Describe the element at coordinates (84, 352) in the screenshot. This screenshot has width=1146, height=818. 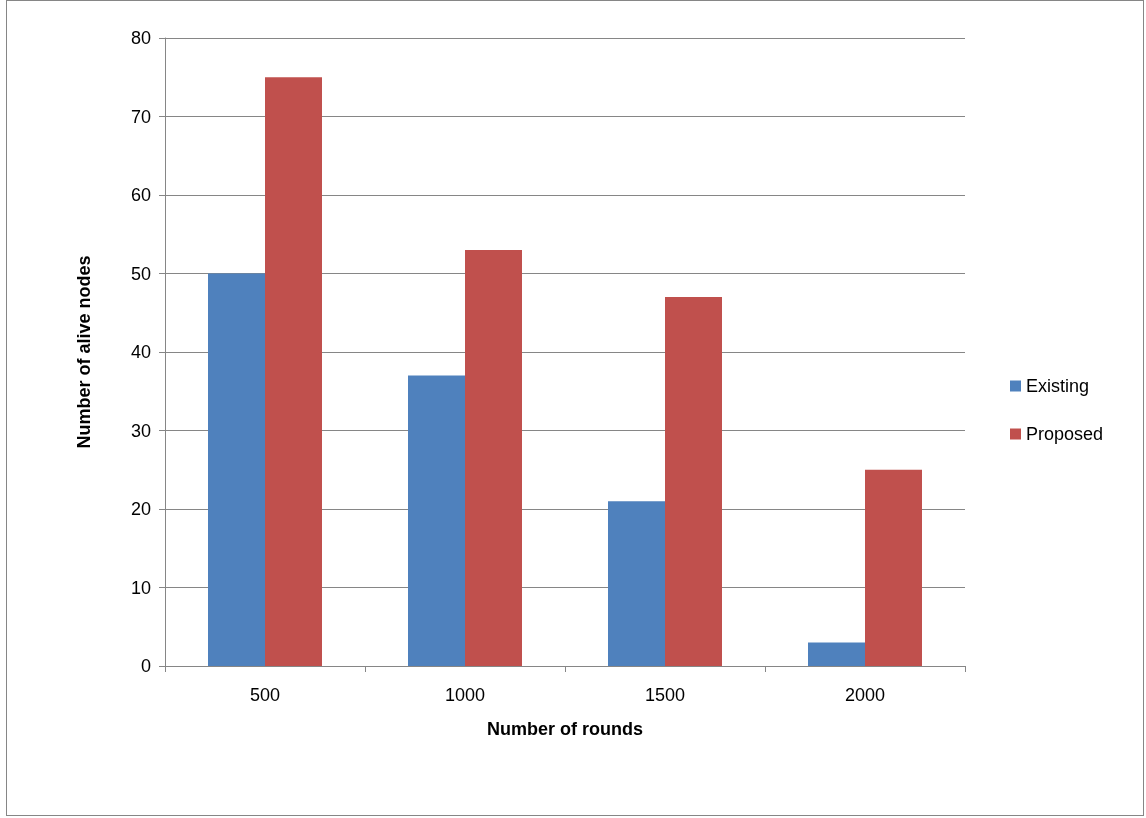
I see `y-axis-title: Number of alive nodes` at that location.